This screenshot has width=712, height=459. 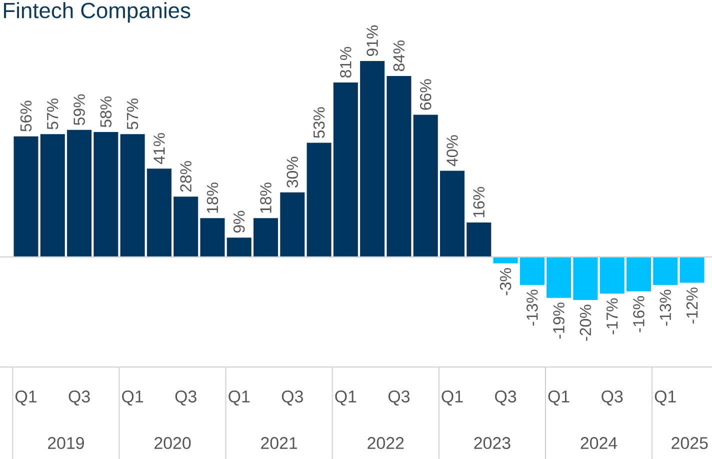 What do you see at coordinates (279, 443) in the screenshot?
I see `text: 2021` at bounding box center [279, 443].